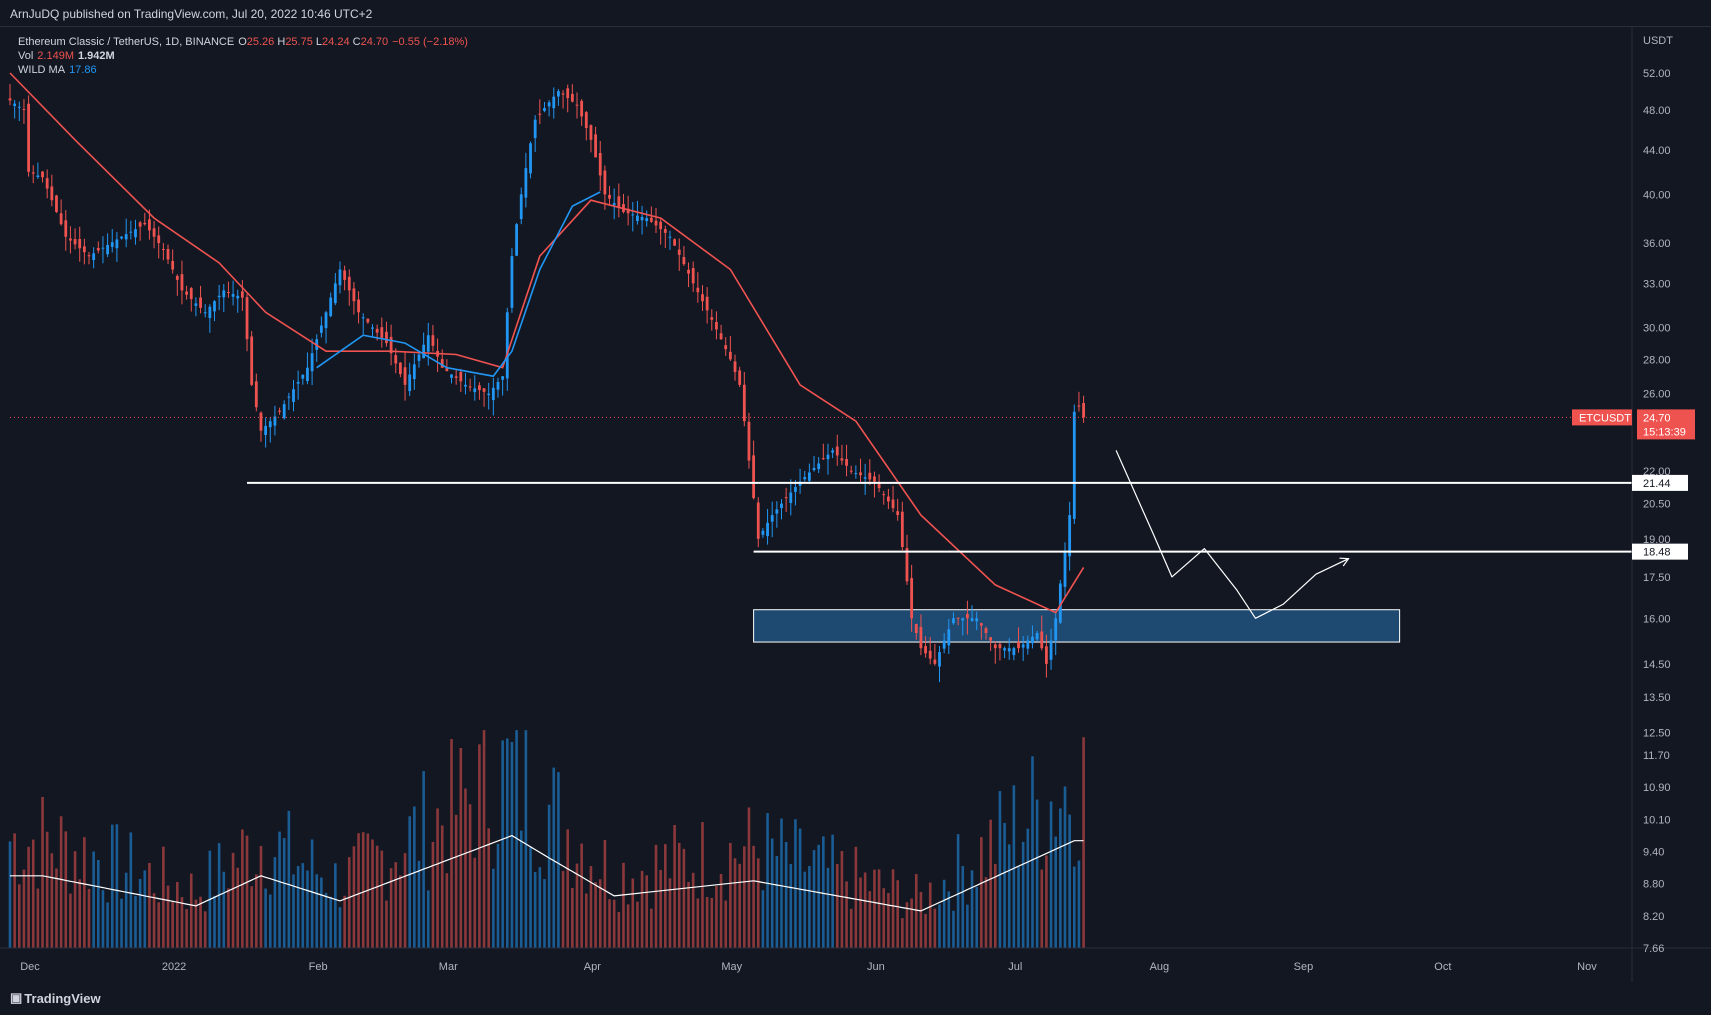 Image resolution: width=1711 pixels, height=1015 pixels. Describe the element at coordinates (448, 967) in the screenshot. I see `time-axis-label: Mar` at that location.